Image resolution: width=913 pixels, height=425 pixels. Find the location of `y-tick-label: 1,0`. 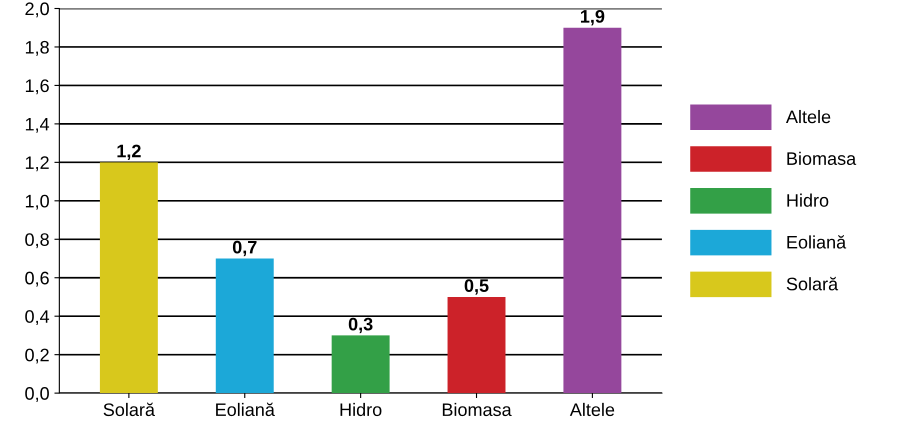

y-tick-label: 1,0 is located at coordinates (37, 202).